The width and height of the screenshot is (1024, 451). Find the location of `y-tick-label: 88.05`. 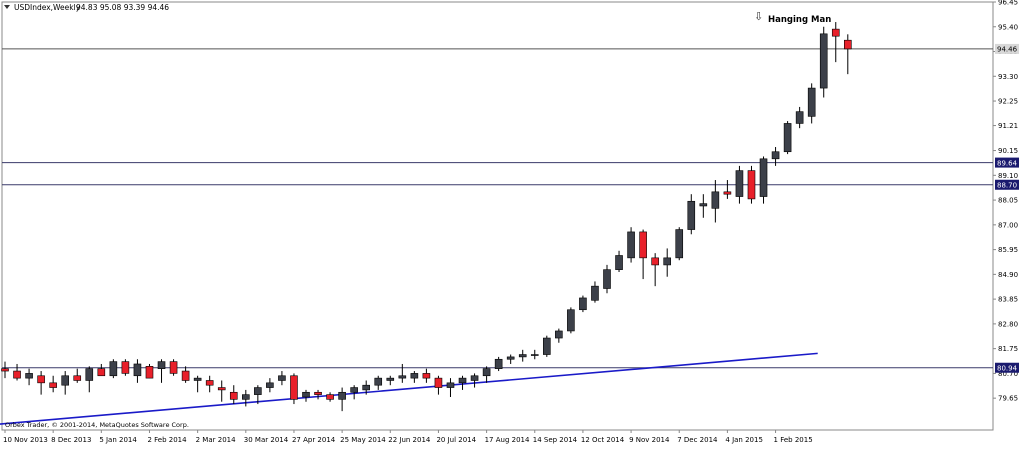

y-tick-label: 88.05 is located at coordinates (1008, 201).